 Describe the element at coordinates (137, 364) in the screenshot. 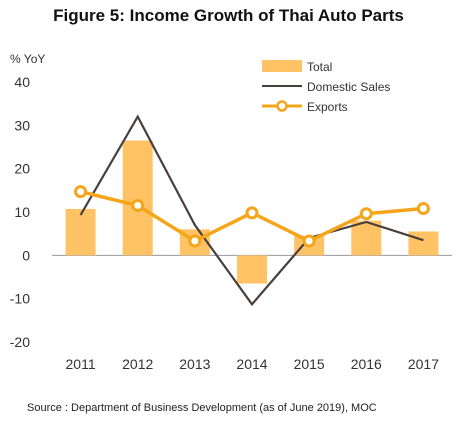

I see `x-tick-label: 2012` at that location.